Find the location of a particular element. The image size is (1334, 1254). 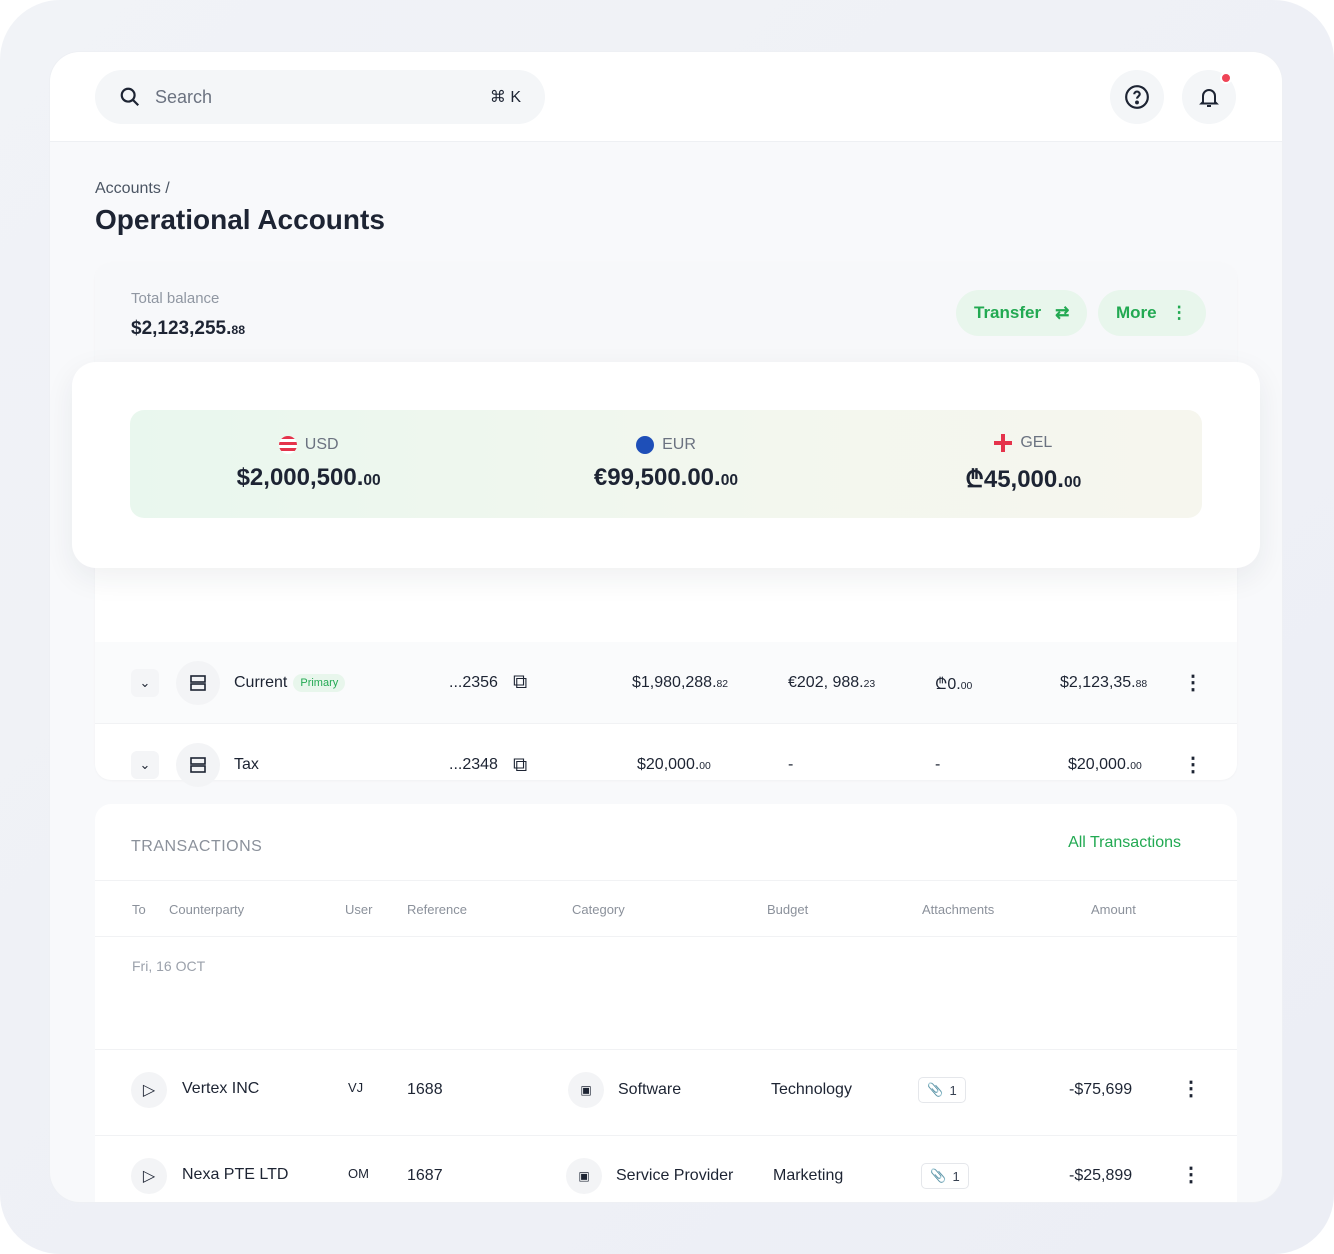

total-balance-value: $2,123,255.88 is located at coordinates (188, 329).